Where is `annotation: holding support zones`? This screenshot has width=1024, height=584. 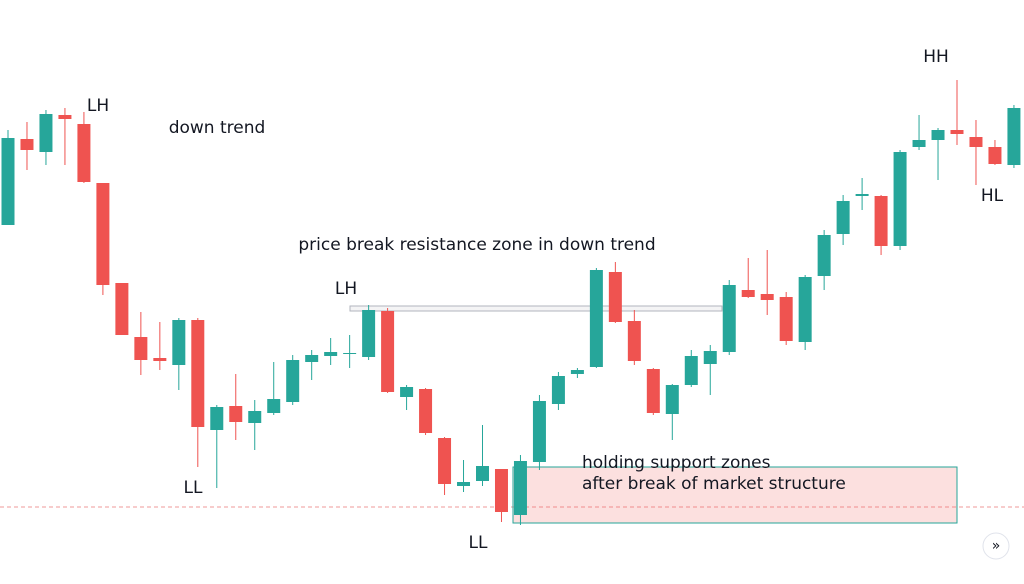 annotation: holding support zones is located at coordinates (676, 463).